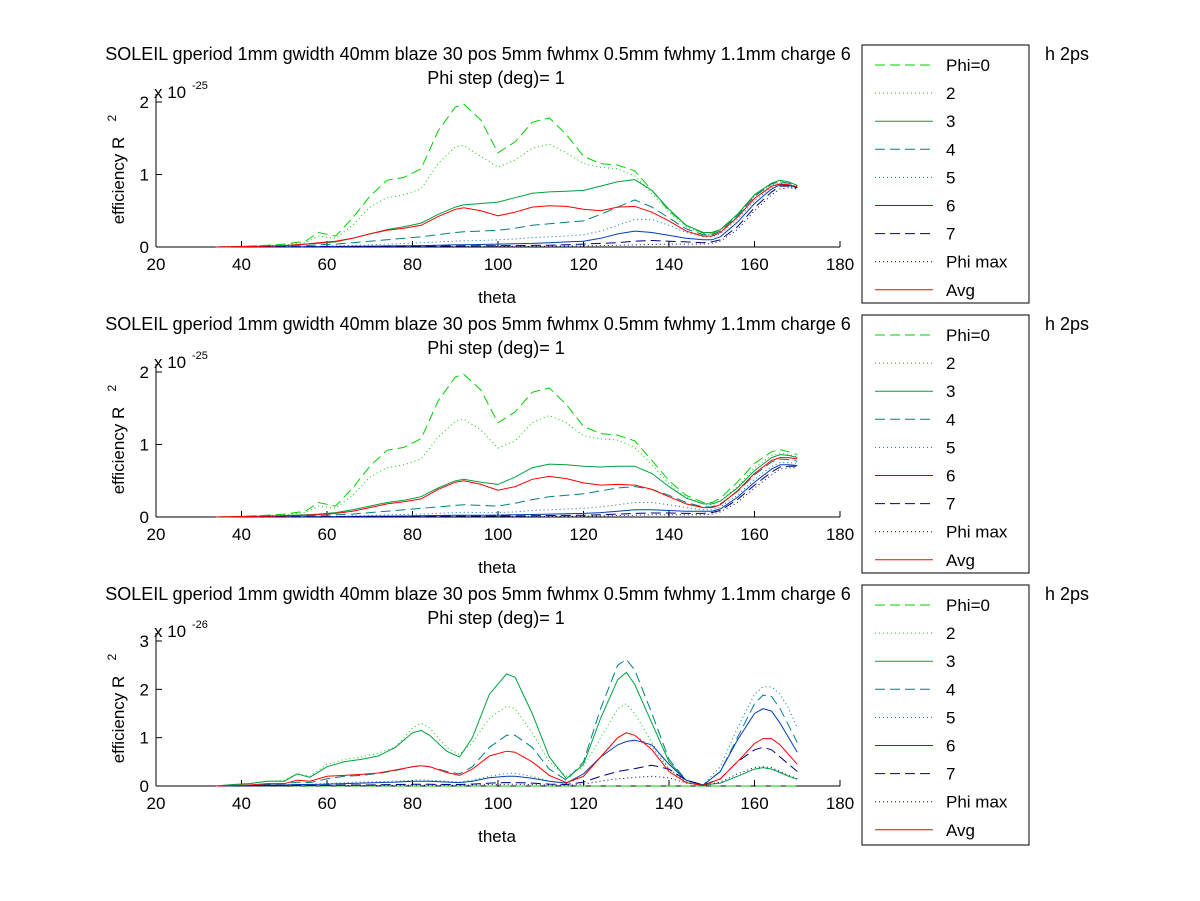  Describe the element at coordinates (144, 738) in the screenshot. I see `y-tick-label: 1` at that location.